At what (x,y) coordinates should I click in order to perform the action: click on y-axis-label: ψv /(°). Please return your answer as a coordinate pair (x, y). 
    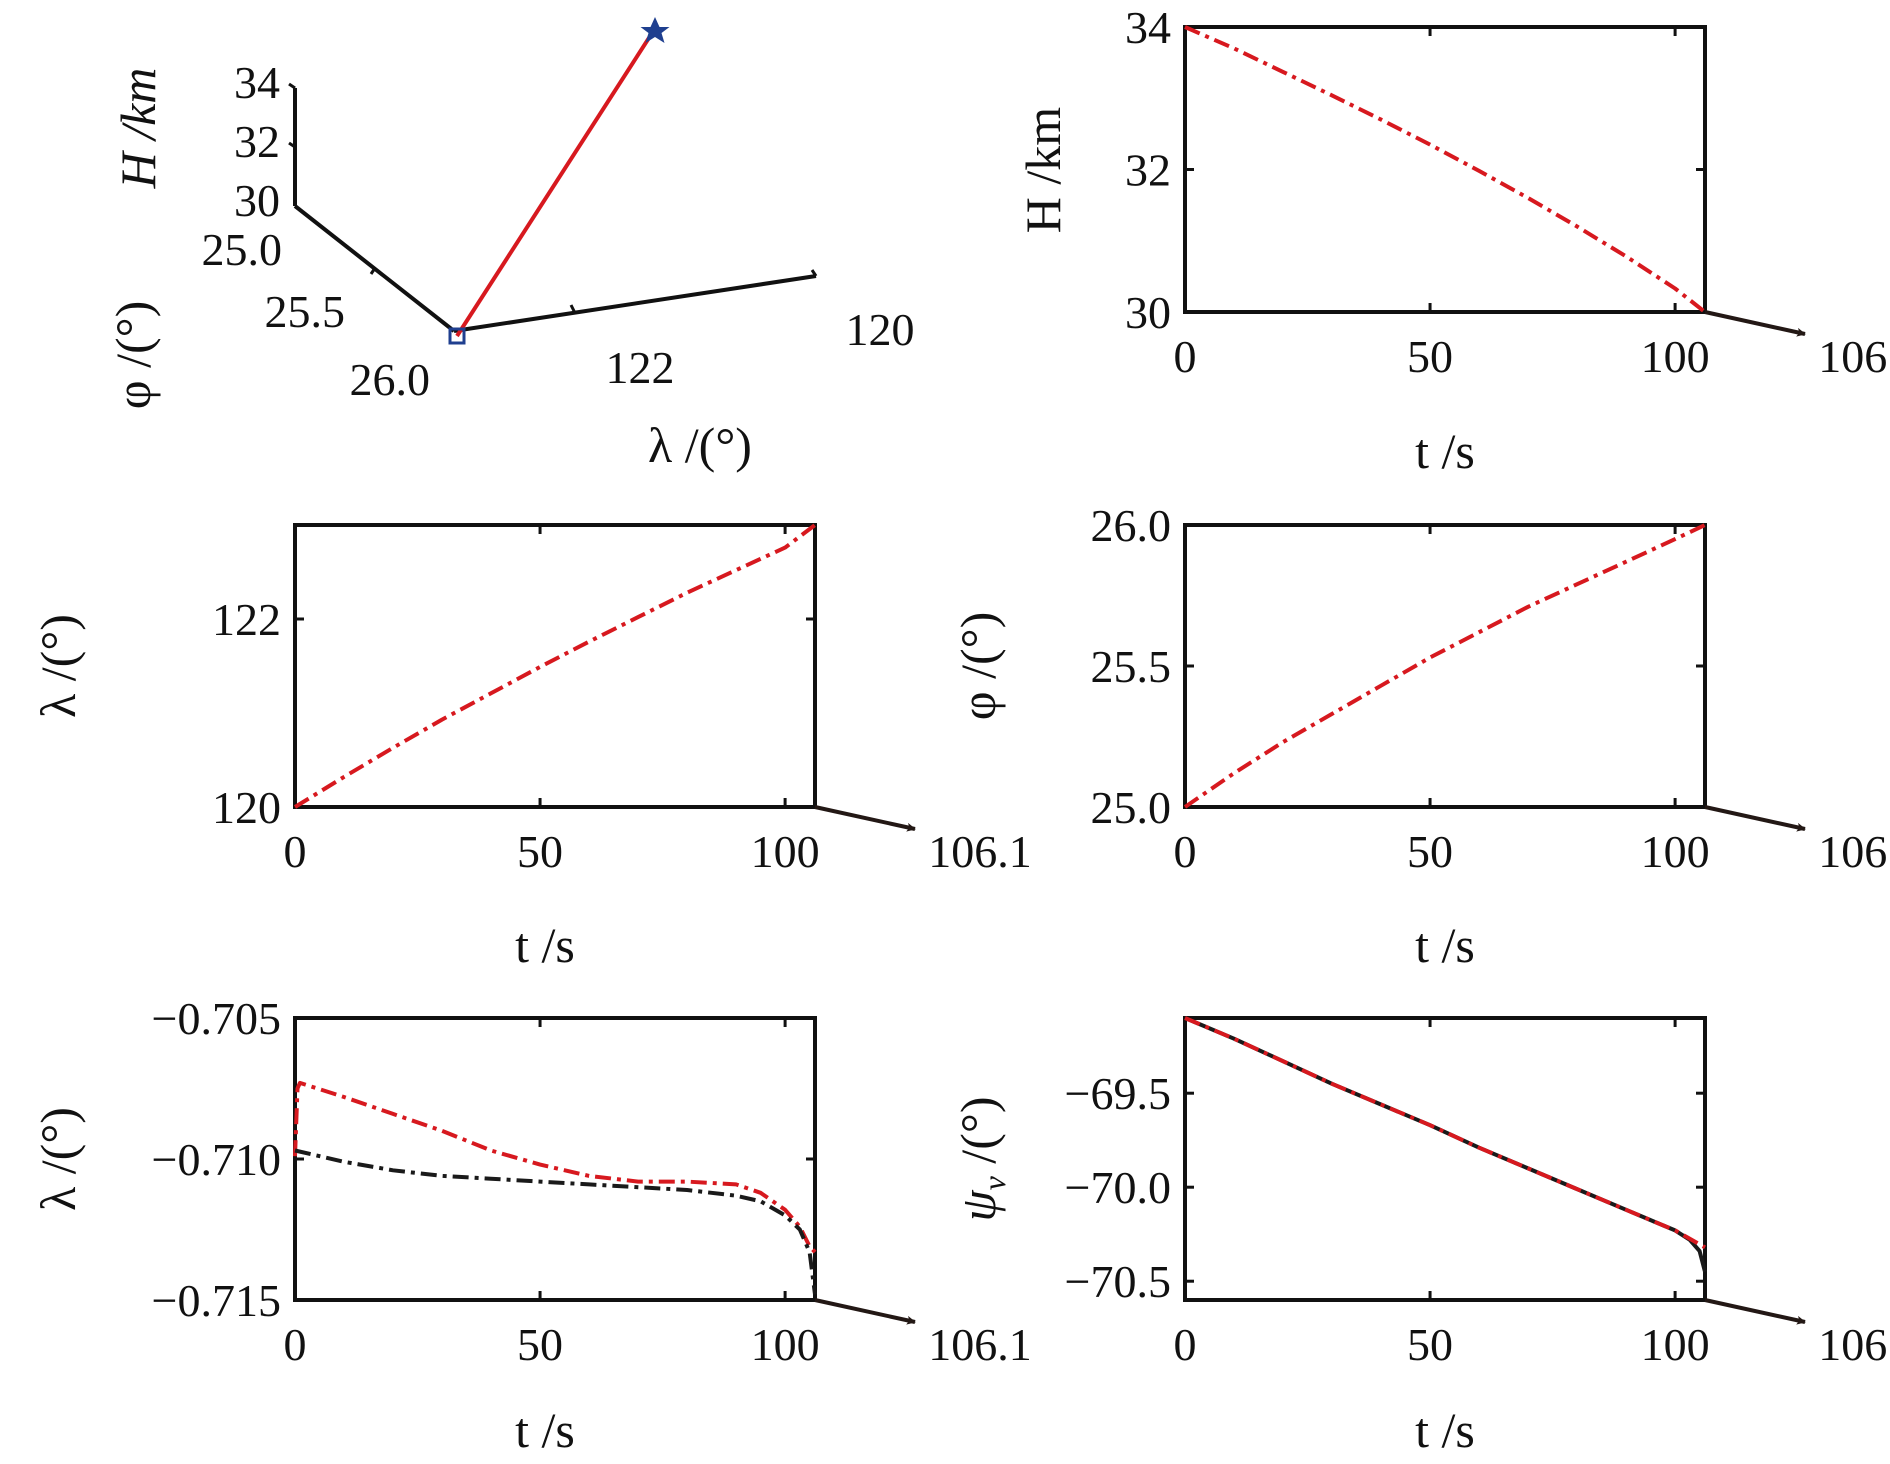
    Looking at the image, I should click on (981, 1159).